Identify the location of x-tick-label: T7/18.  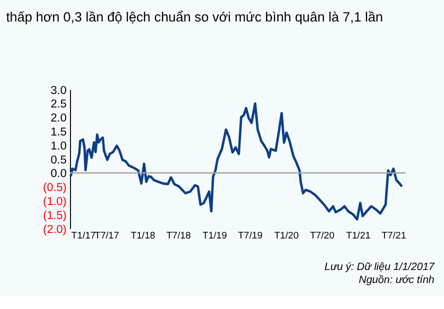
(178, 236).